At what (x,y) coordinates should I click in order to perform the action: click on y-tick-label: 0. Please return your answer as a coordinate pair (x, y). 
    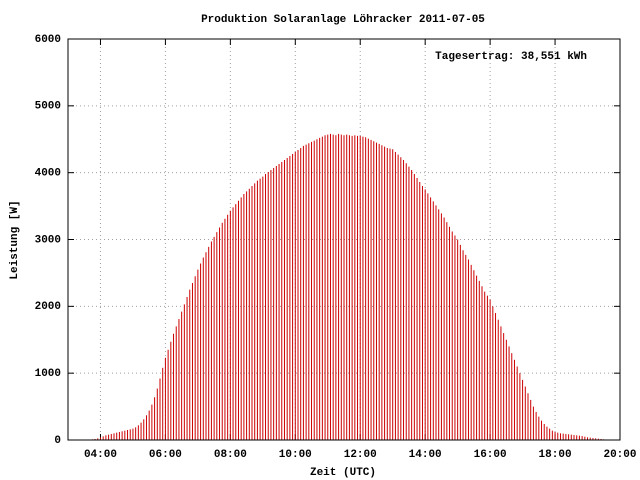
    Looking at the image, I should click on (57, 441).